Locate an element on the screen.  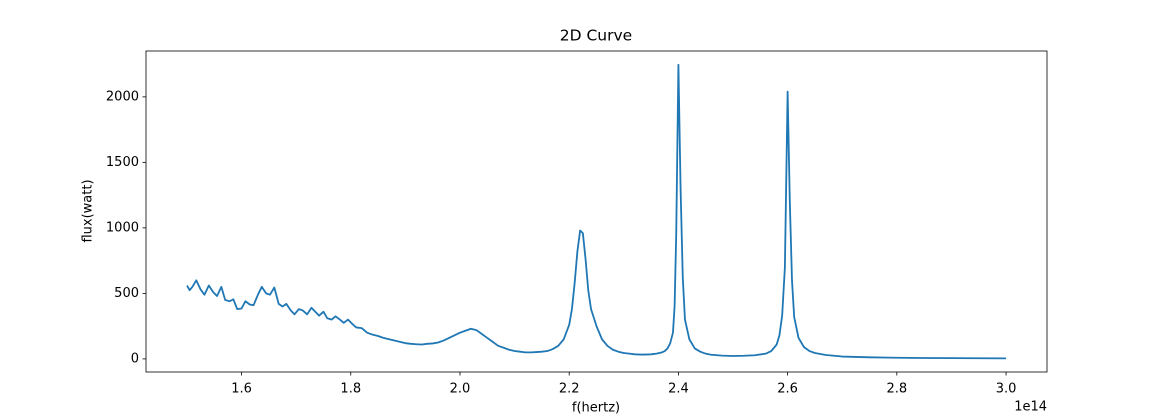
x-tick-label: 1.6 is located at coordinates (241, 389).